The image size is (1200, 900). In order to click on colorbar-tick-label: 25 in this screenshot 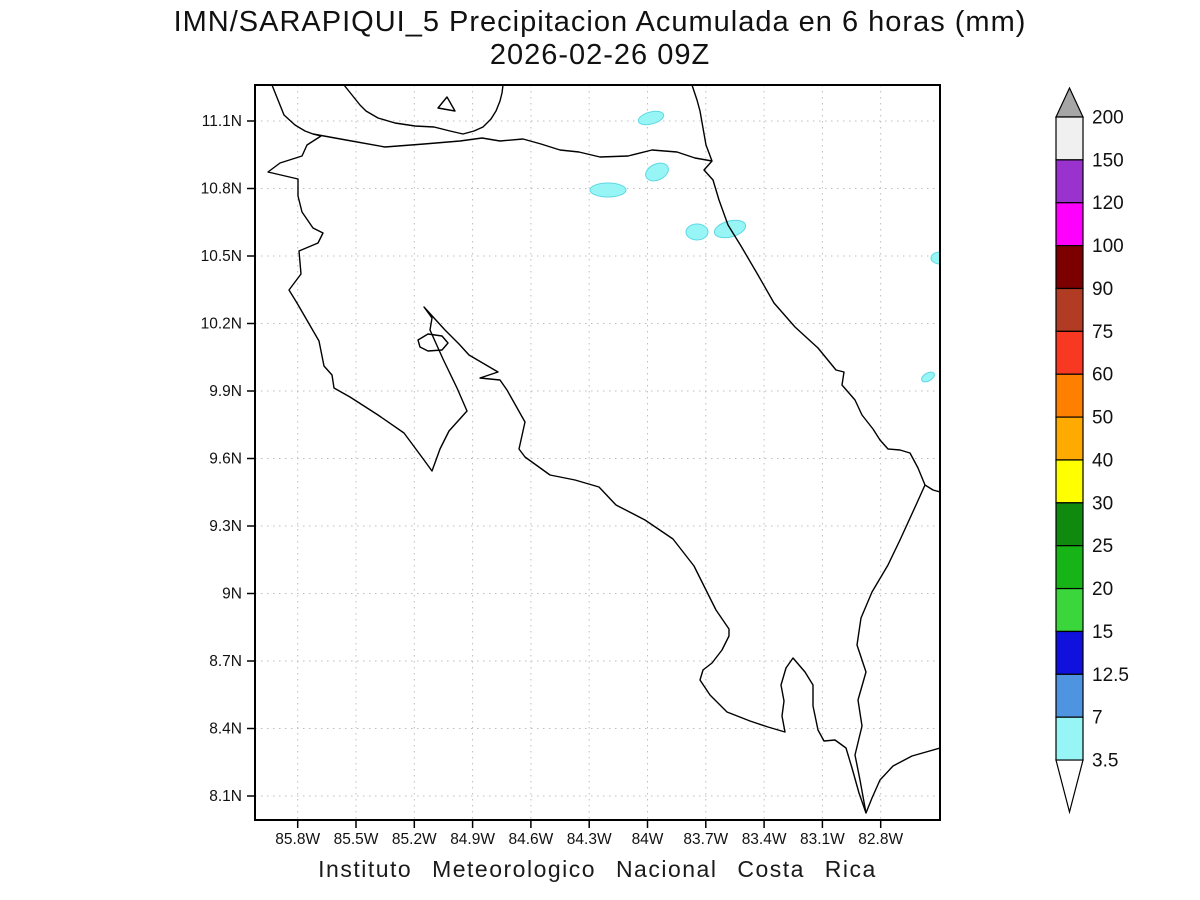, I will do `click(1102, 546)`.